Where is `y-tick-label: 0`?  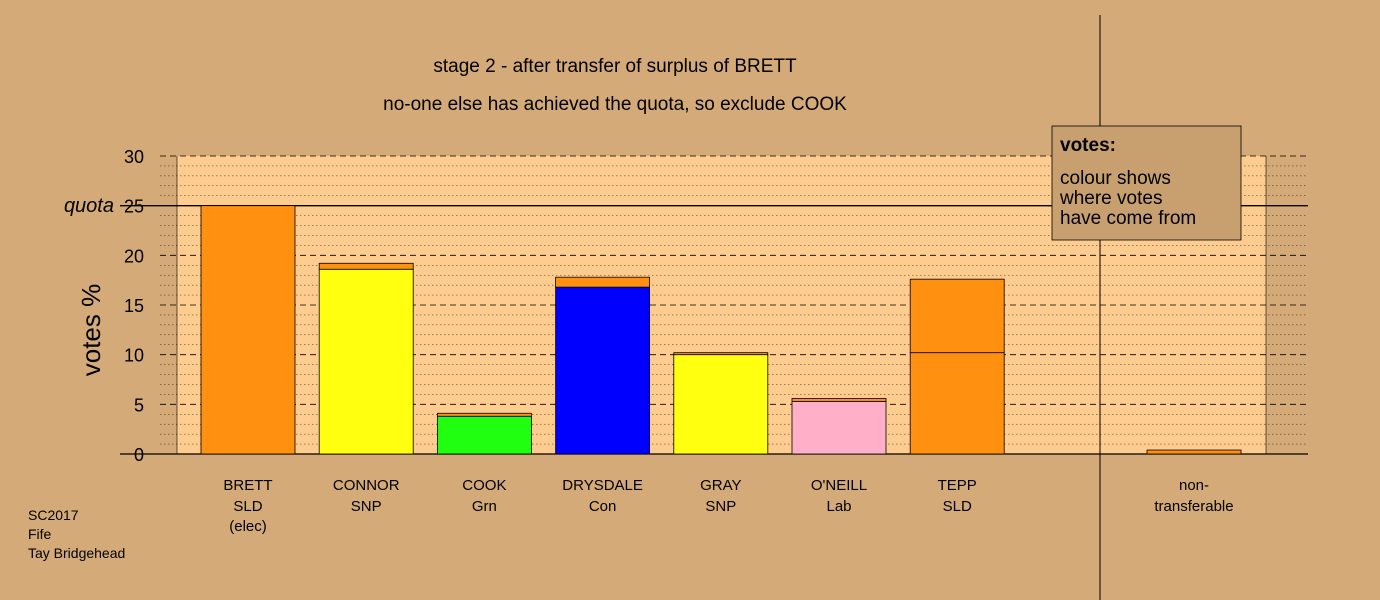 y-tick-label: 0 is located at coordinates (139, 455).